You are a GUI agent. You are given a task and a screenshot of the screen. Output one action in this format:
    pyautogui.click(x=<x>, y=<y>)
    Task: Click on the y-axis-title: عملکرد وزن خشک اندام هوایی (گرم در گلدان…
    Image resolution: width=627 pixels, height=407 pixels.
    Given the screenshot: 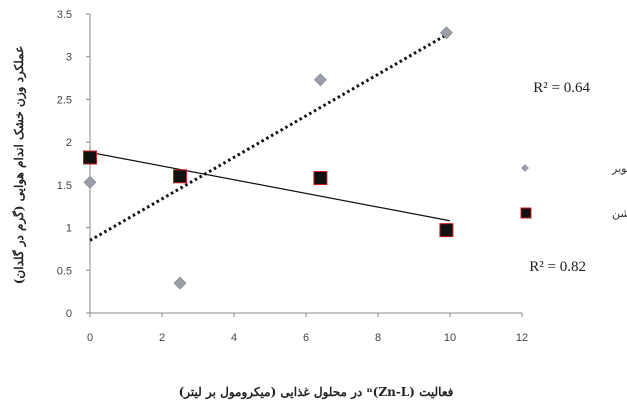 What is the action you would take?
    pyautogui.click(x=19, y=165)
    